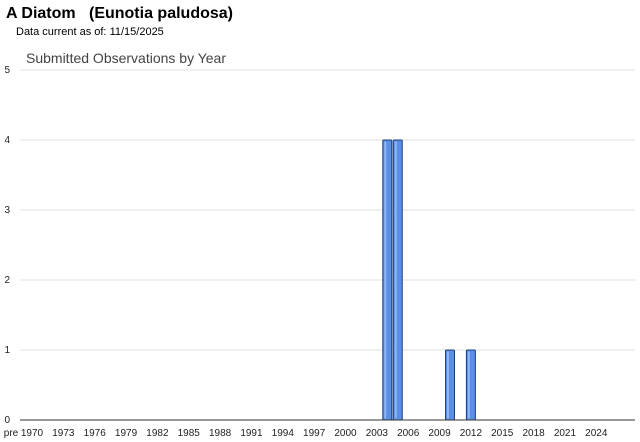 The height and width of the screenshot is (442, 640). I want to click on y-tick-label: 4, so click(7, 140).